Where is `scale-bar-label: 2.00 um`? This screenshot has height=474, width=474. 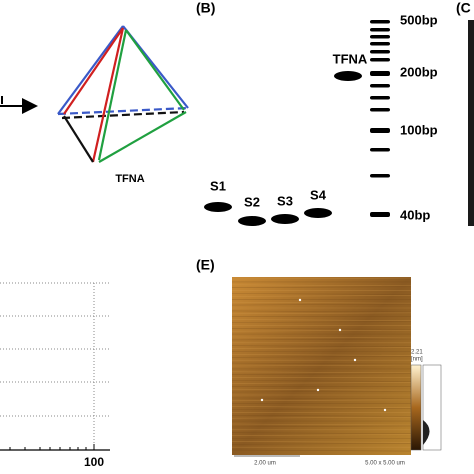 scale-bar-label: 2.00 um is located at coordinates (265, 464).